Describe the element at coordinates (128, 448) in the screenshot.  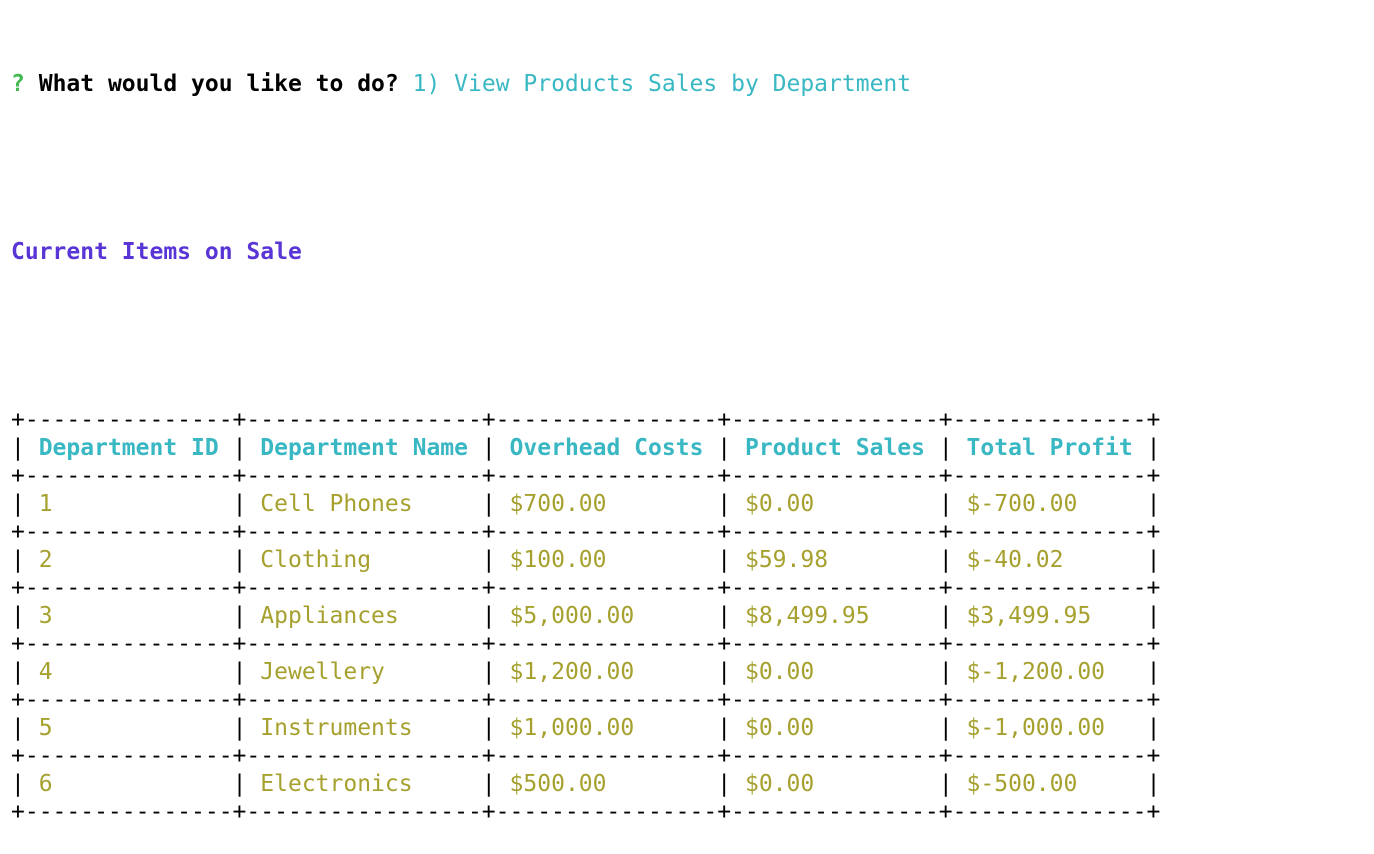
I see `column-header: Department ID` at that location.